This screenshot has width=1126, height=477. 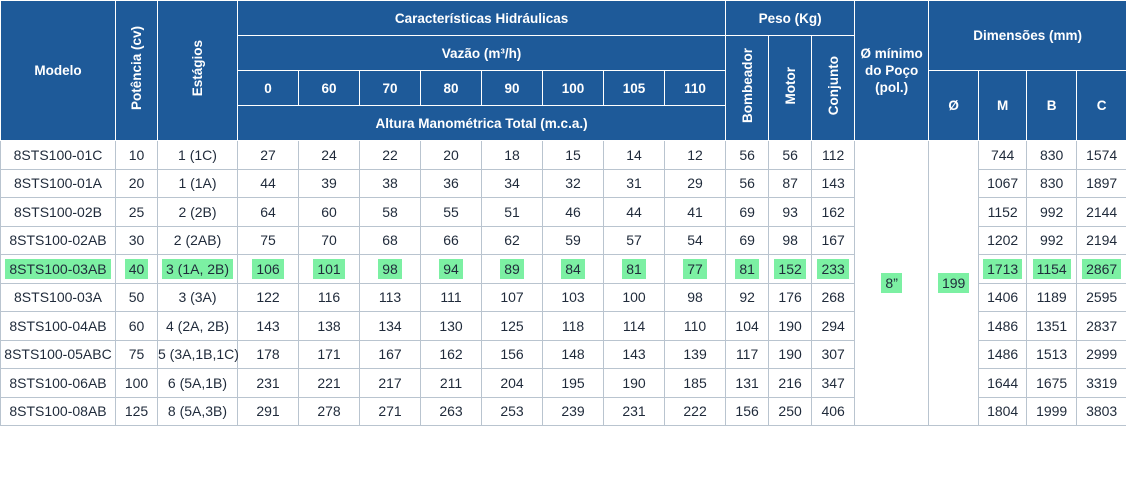 What do you see at coordinates (329, 411) in the screenshot?
I see `cell-altura: 278` at bounding box center [329, 411].